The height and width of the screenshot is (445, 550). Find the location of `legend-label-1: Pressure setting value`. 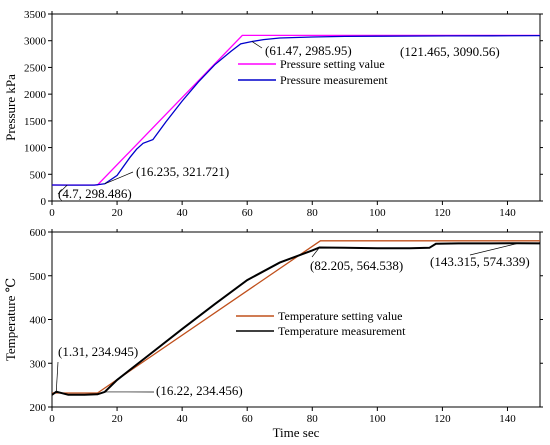

legend-label-1: Pressure setting value is located at coordinates (332, 64).